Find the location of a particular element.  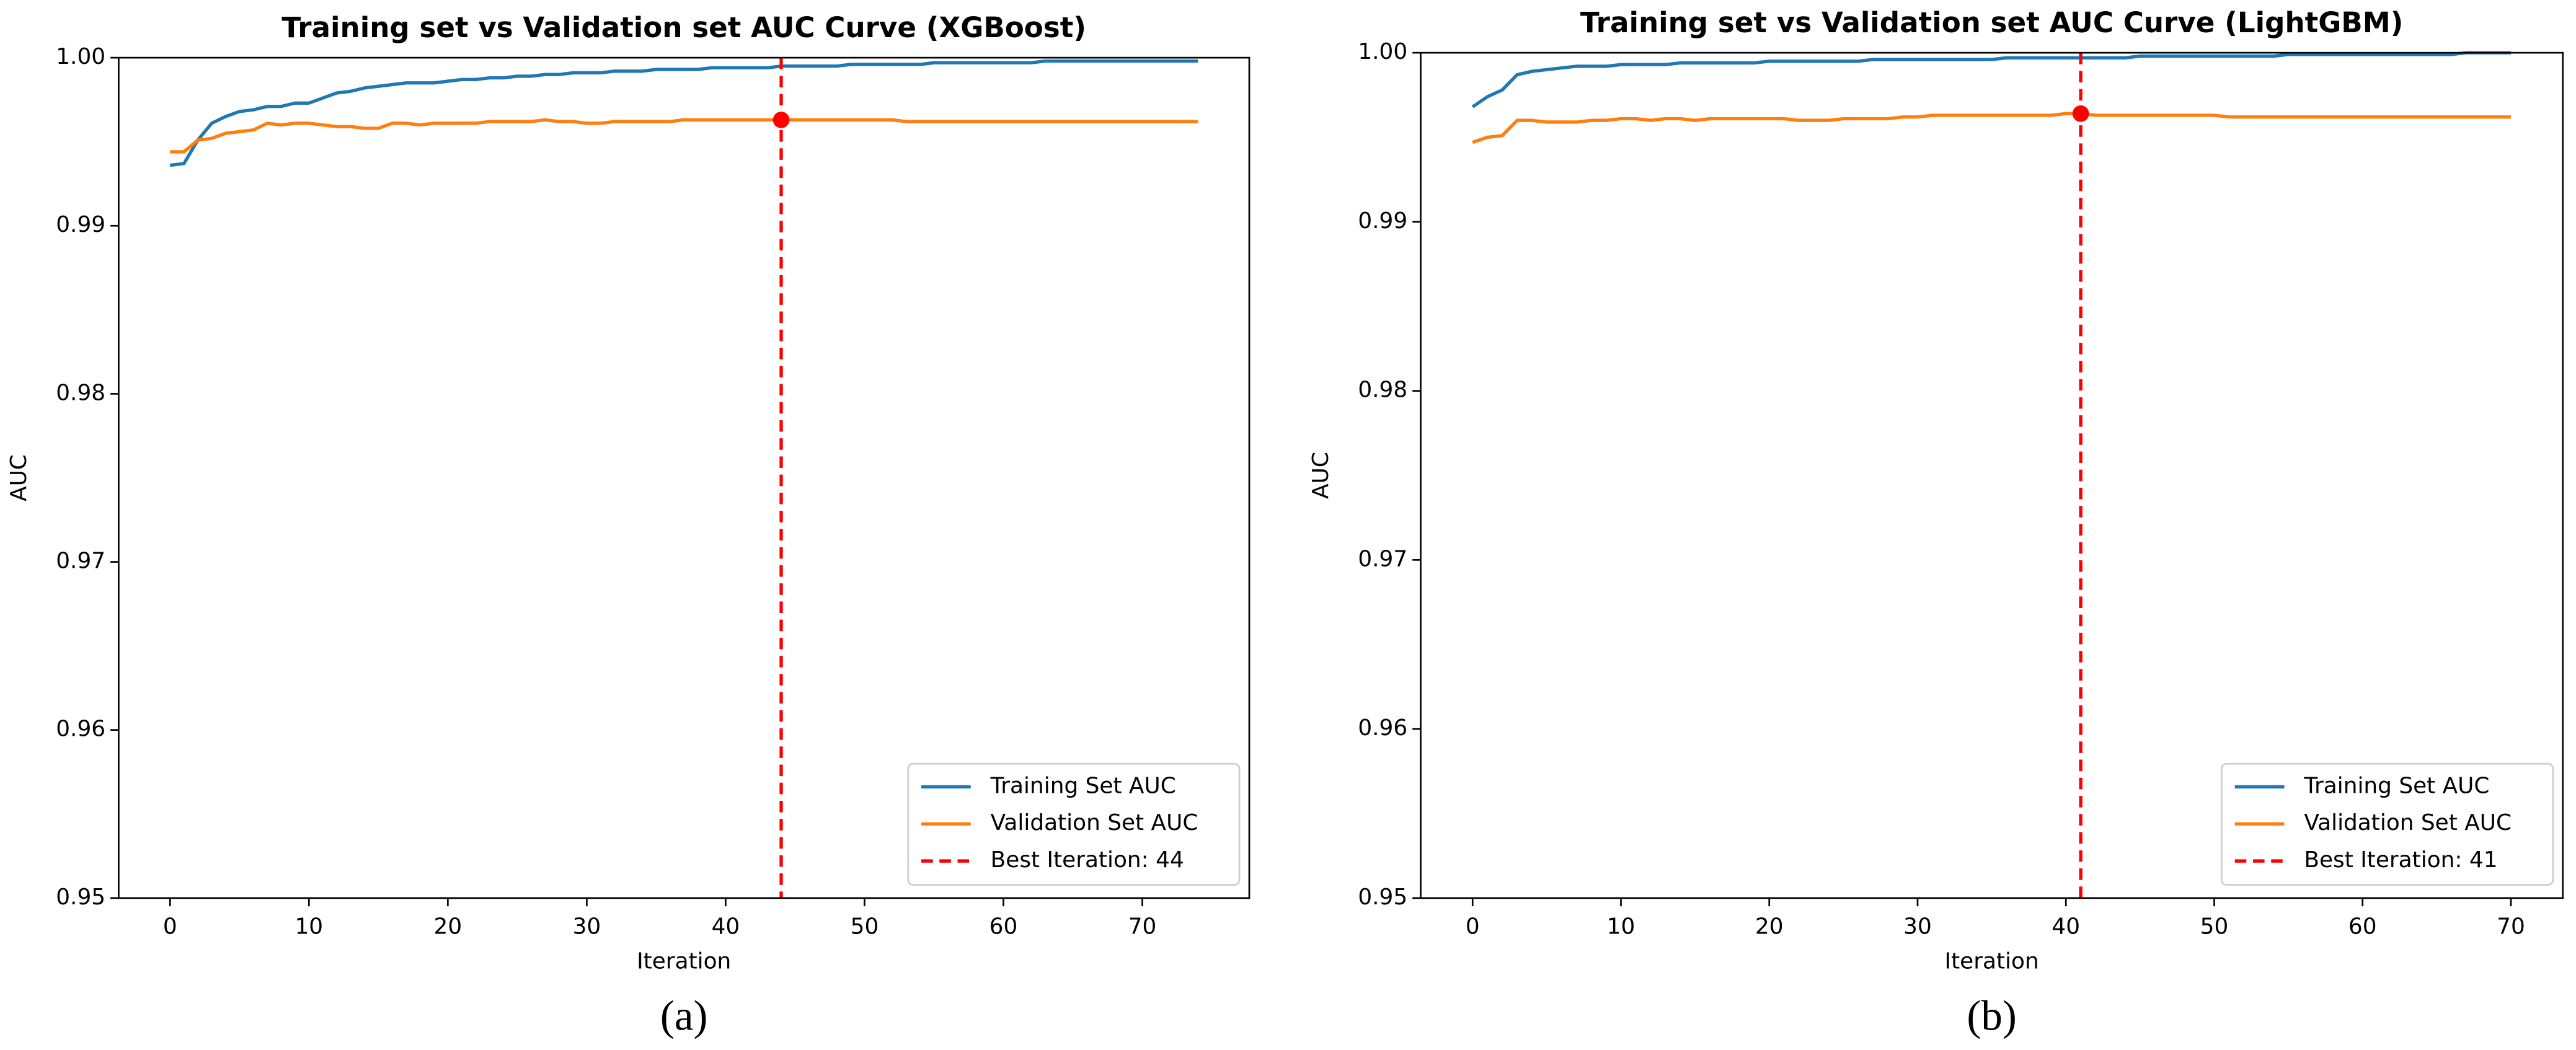

panel-caption: (a) is located at coordinates (684, 1015).